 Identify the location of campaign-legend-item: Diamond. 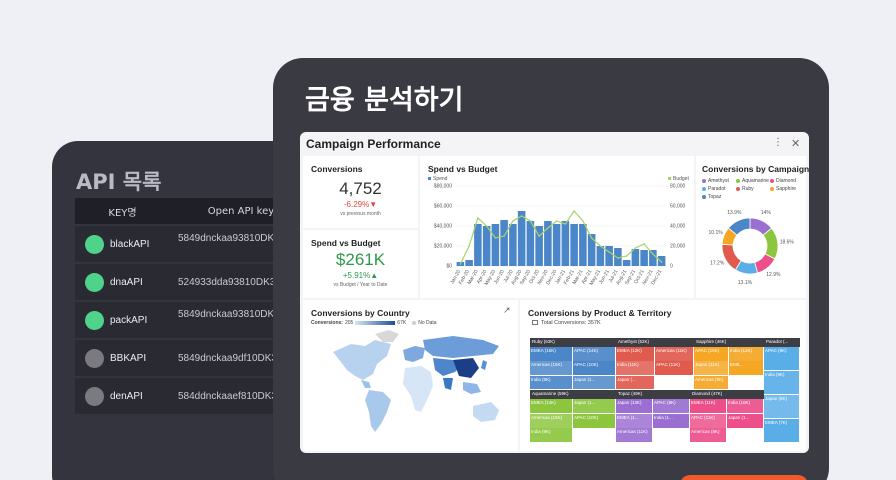
(783, 181).